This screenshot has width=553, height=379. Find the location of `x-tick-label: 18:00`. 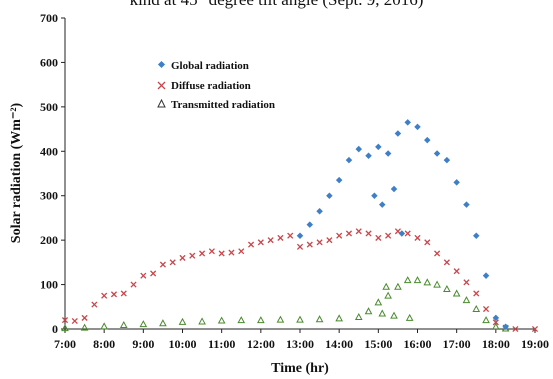

x-tick-label: 18:00 is located at coordinates (496, 344).